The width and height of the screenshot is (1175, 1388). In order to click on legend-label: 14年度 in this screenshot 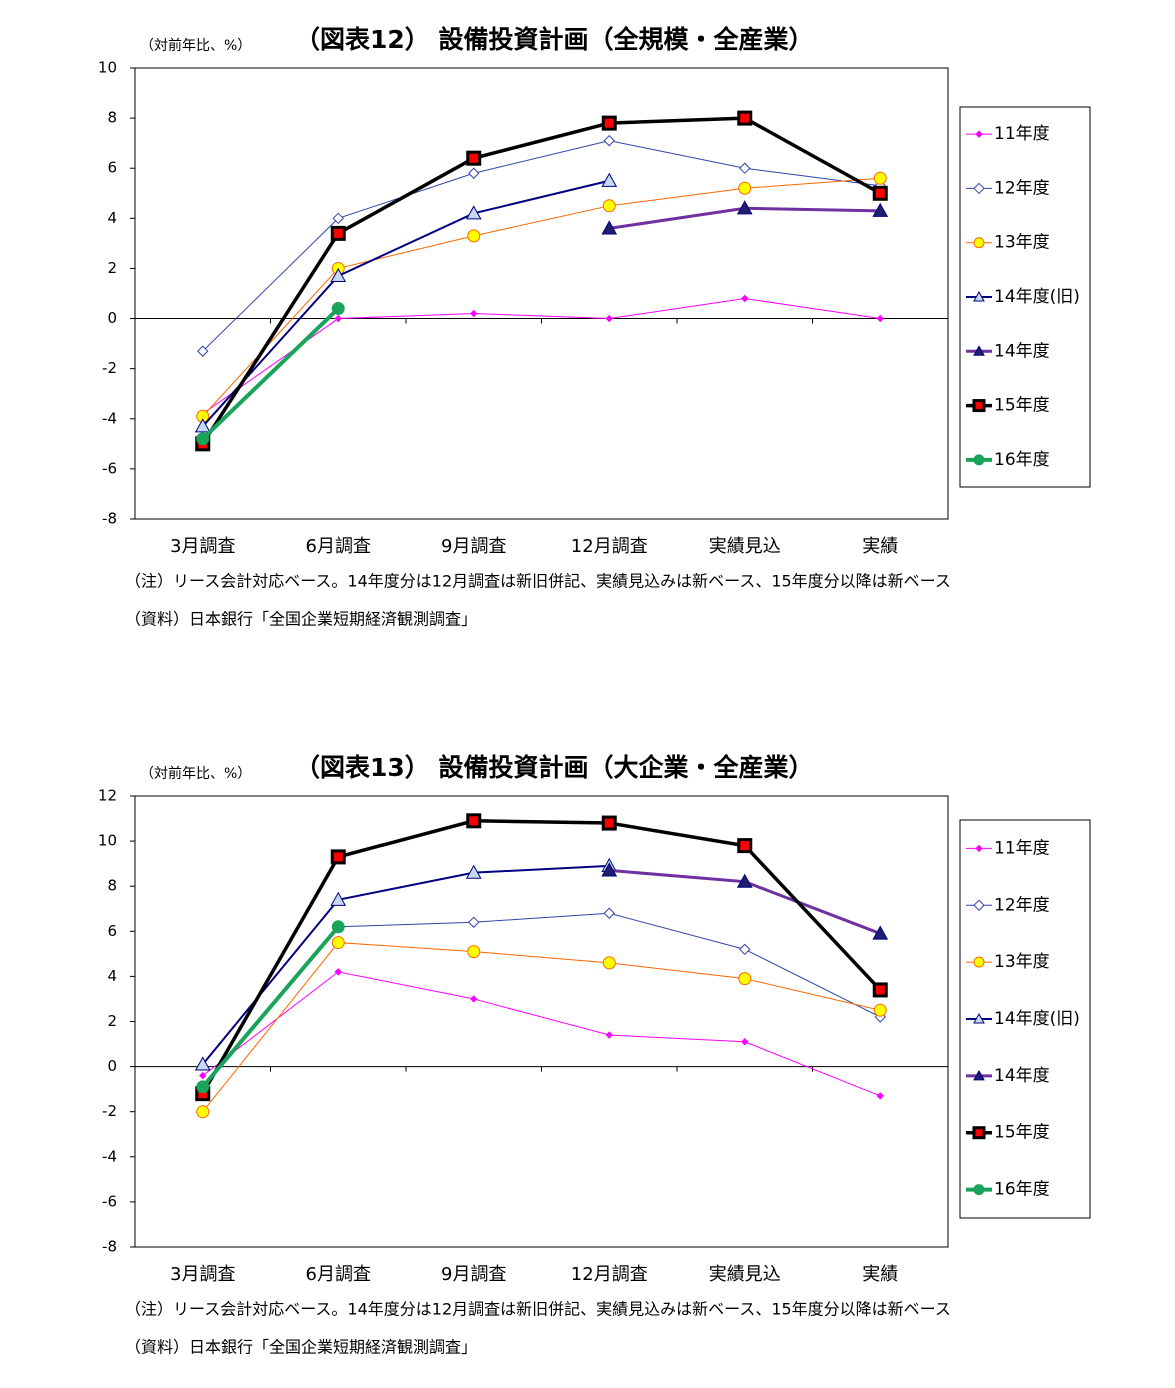, I will do `click(1022, 1076)`.